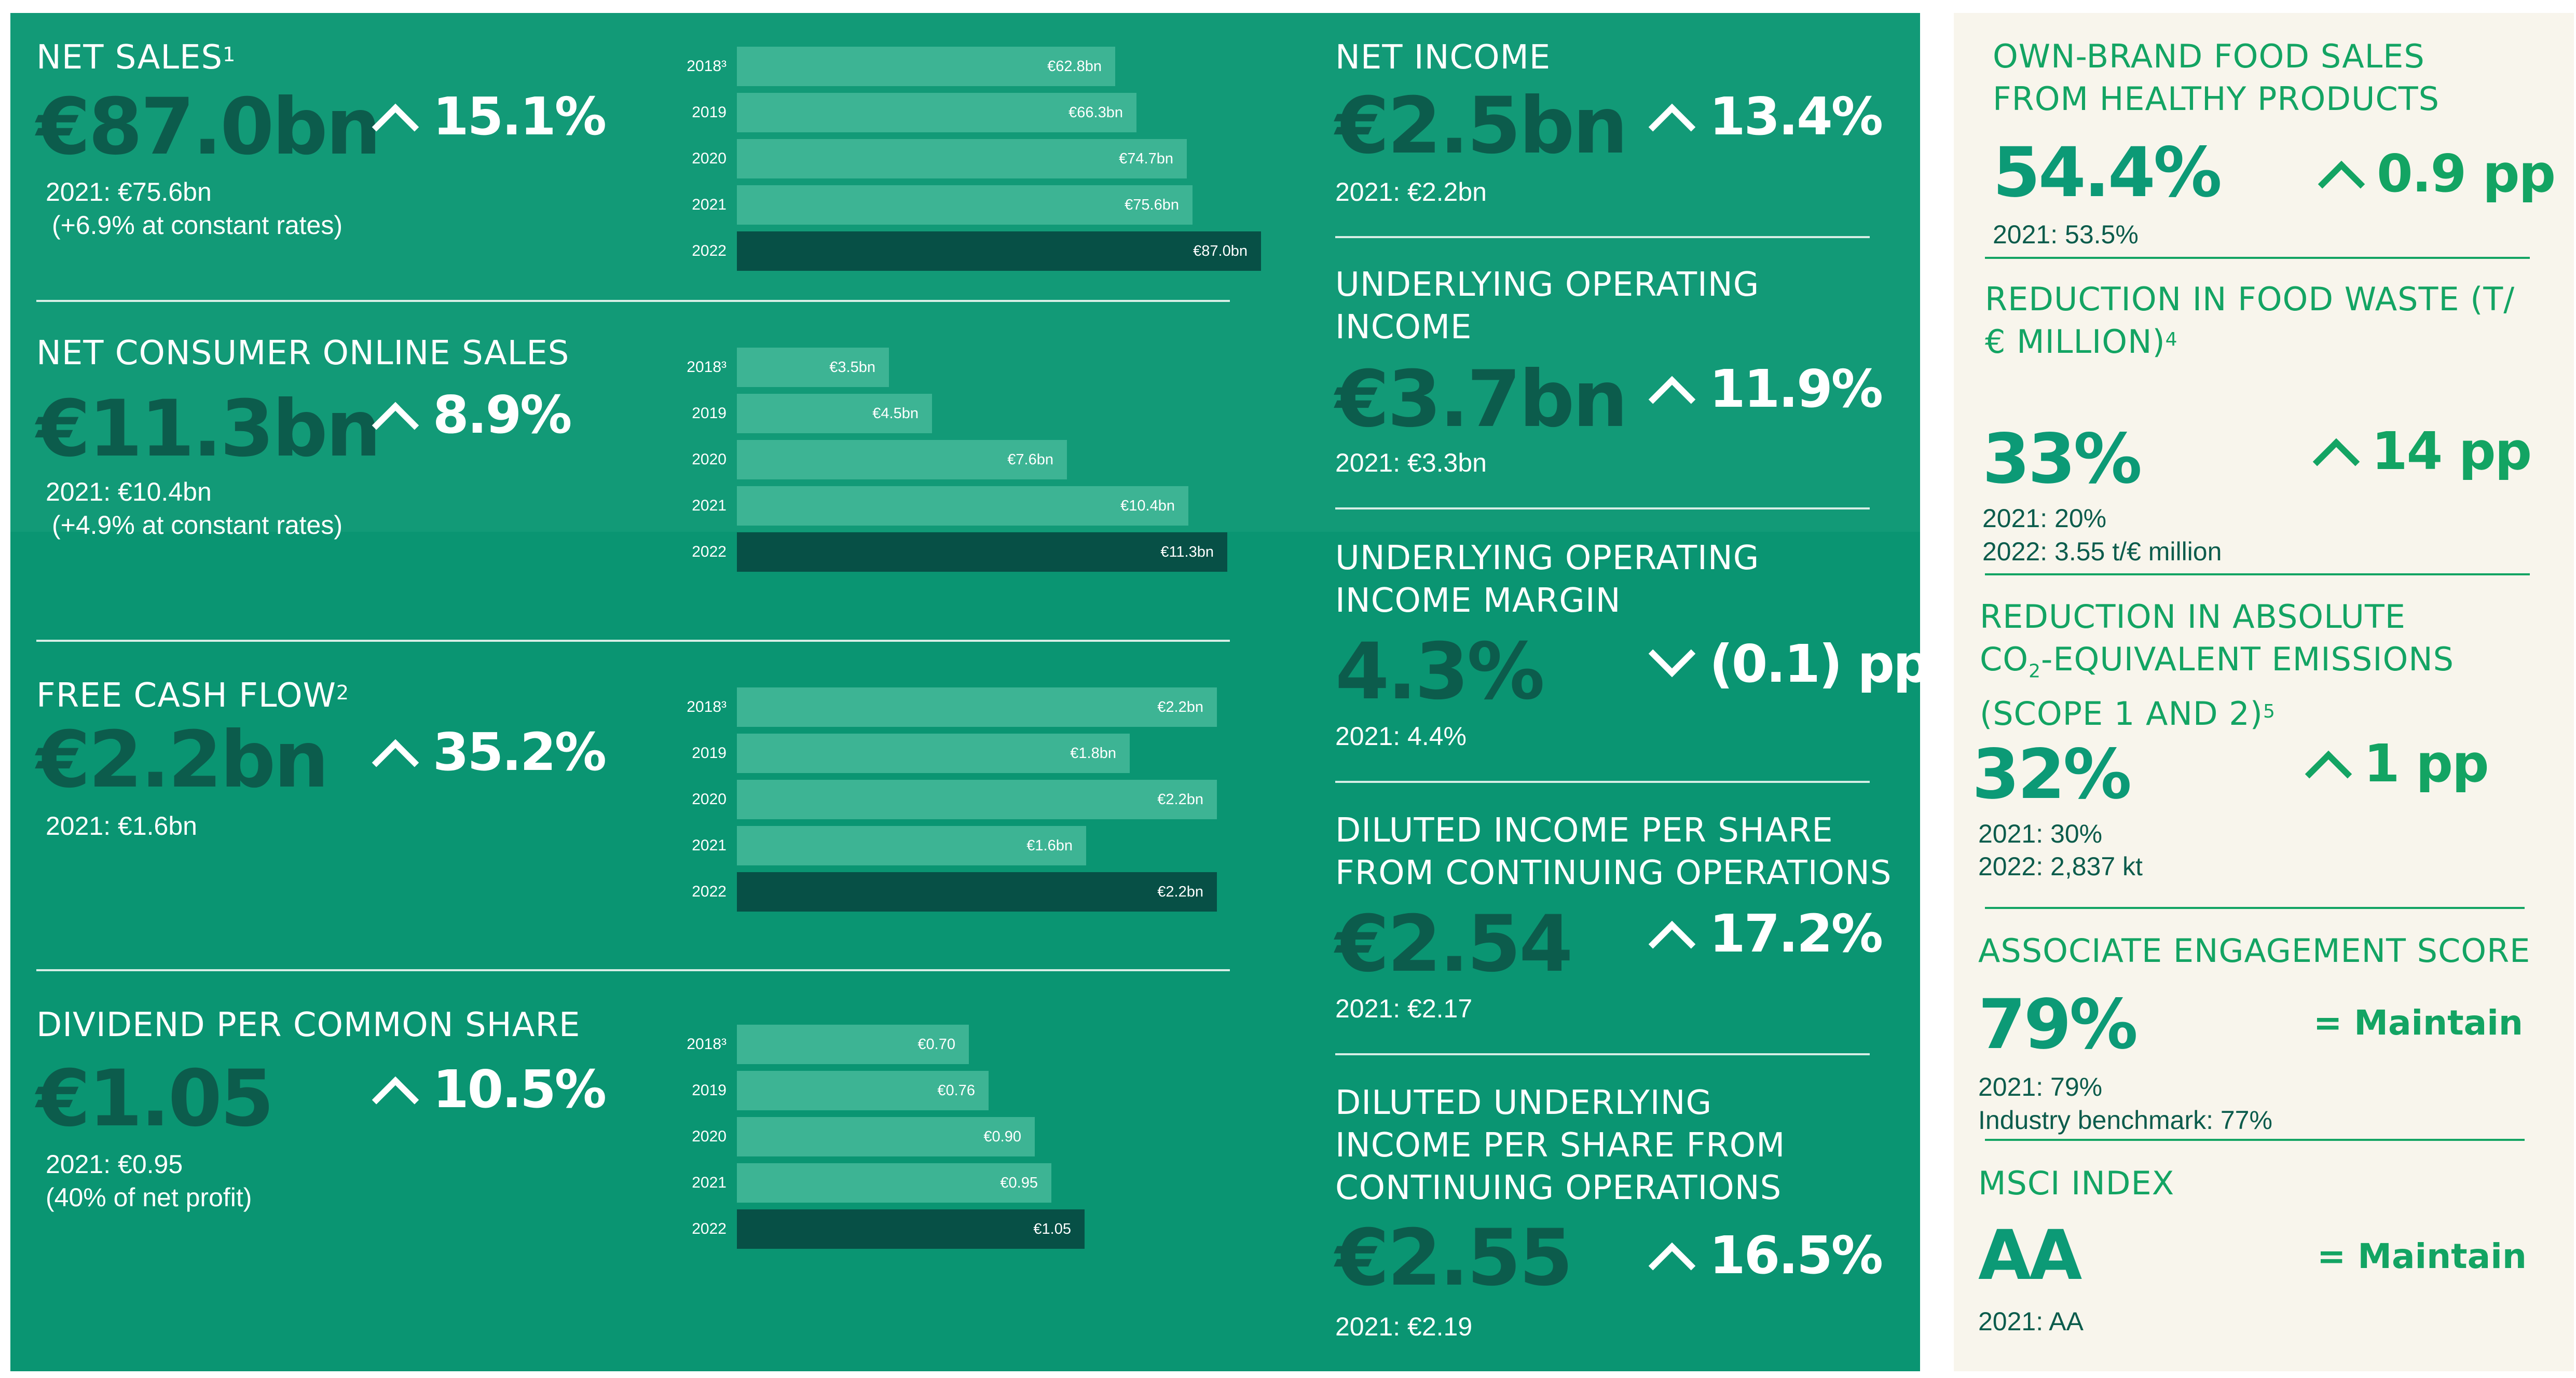 Image resolution: width=2576 pixels, height=1378 pixels. What do you see at coordinates (2040, 1086) in the screenshot?
I see `metric-note: 2021: 79%` at bounding box center [2040, 1086].